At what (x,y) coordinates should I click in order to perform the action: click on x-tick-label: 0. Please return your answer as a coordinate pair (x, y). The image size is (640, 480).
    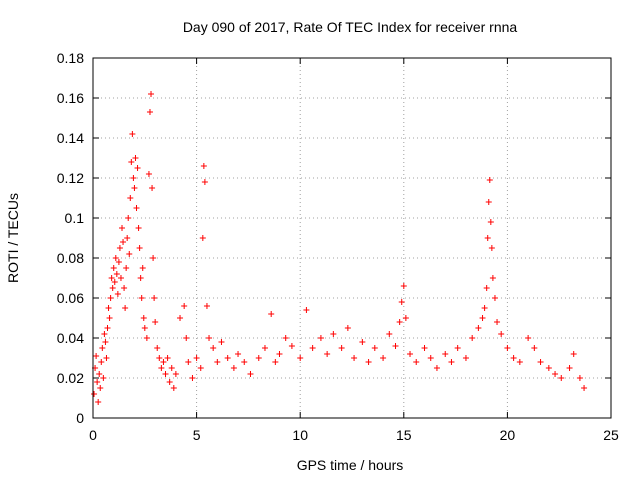
    Looking at the image, I should click on (93, 435).